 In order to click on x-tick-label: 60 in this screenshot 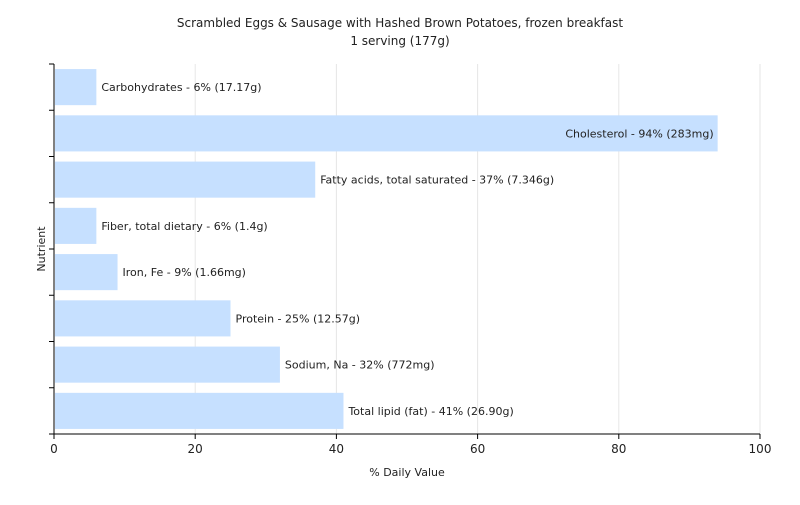, I will do `click(477, 449)`.